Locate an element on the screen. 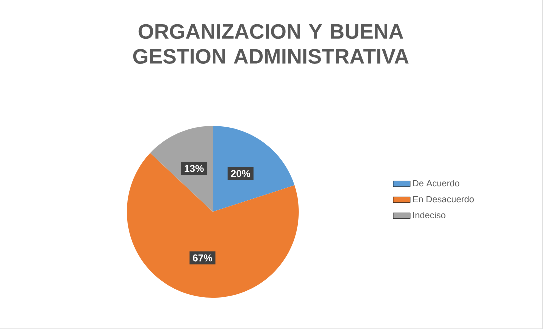  legend-label: De Acuerdo is located at coordinates (436, 183).